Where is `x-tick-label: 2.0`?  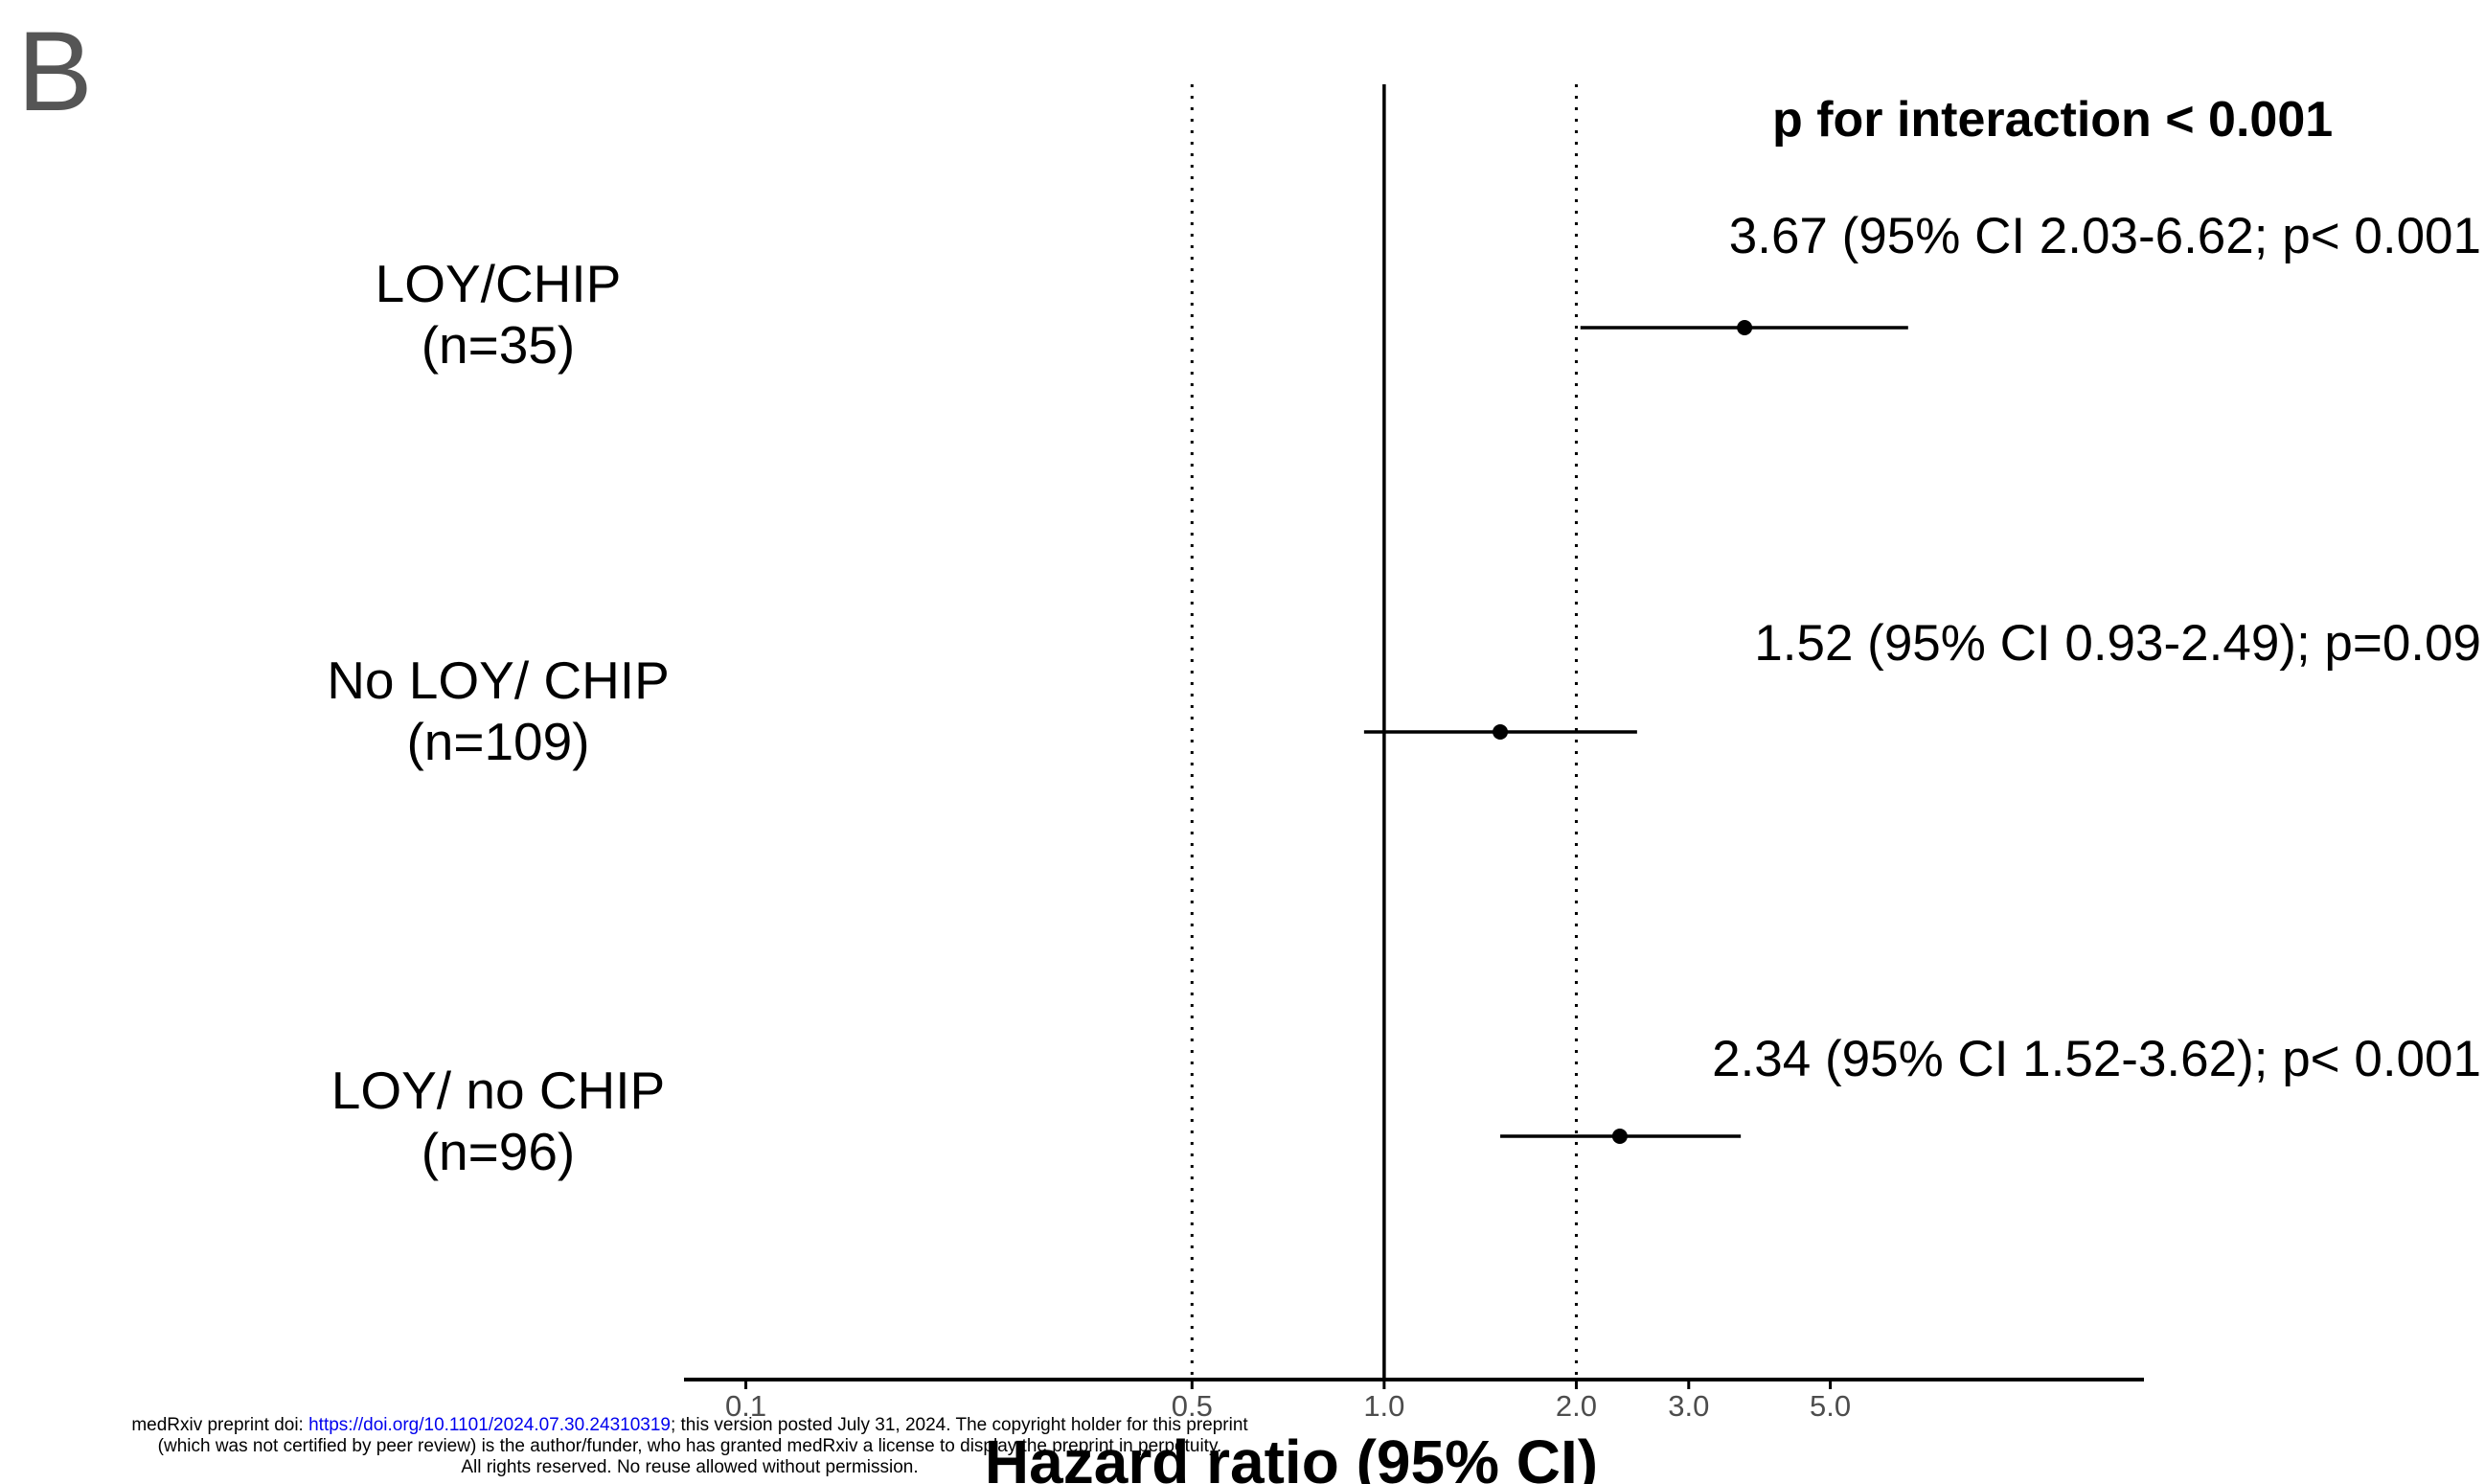
x-tick-label: 2.0 is located at coordinates (1576, 1406).